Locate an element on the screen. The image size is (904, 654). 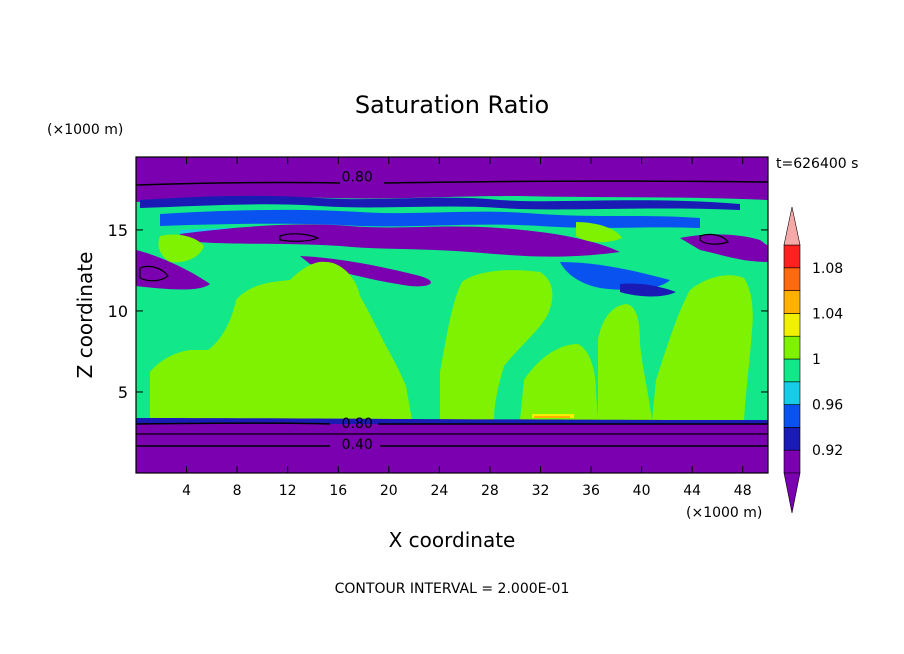
region-upper-blue is located at coordinates (430, 218).